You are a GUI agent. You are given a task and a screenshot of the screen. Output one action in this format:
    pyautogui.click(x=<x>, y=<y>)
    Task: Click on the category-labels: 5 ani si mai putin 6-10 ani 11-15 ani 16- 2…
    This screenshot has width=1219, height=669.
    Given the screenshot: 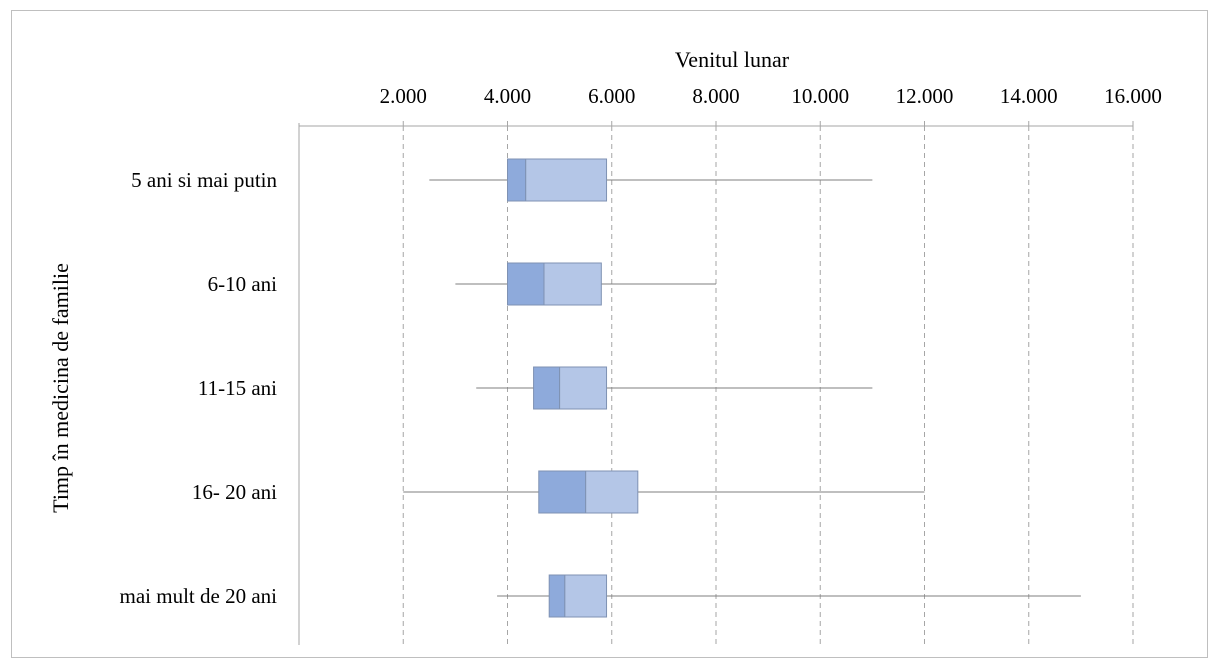 What is the action you would take?
    pyautogui.click(x=199, y=388)
    